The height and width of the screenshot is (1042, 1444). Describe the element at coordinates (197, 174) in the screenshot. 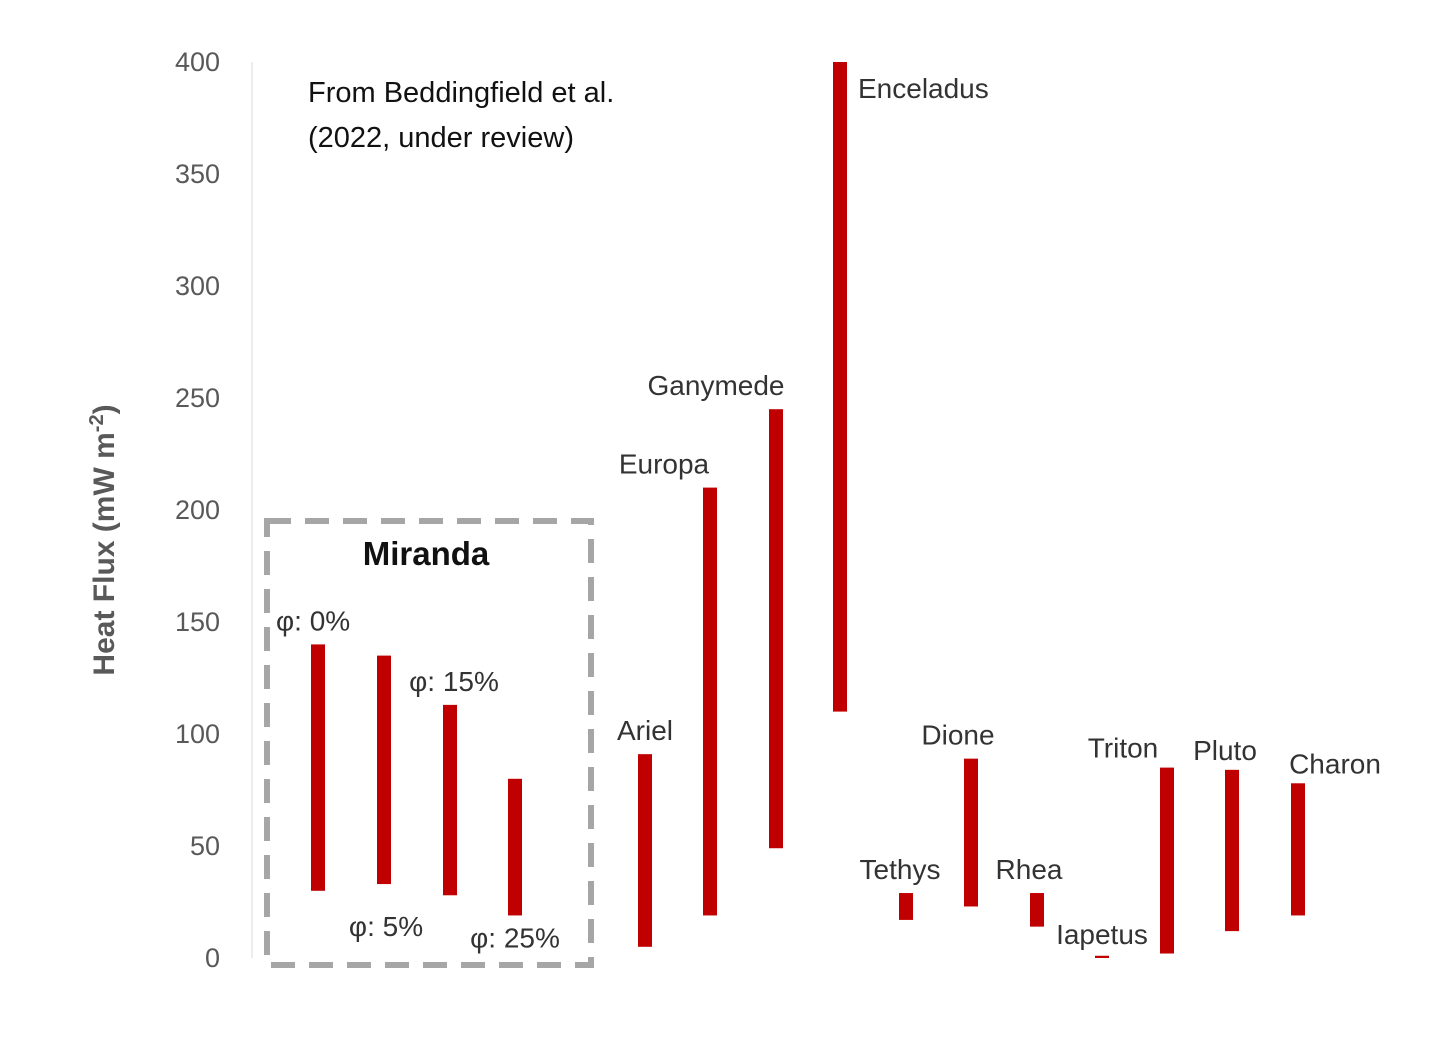

I see `y-tick-label: 350` at that location.